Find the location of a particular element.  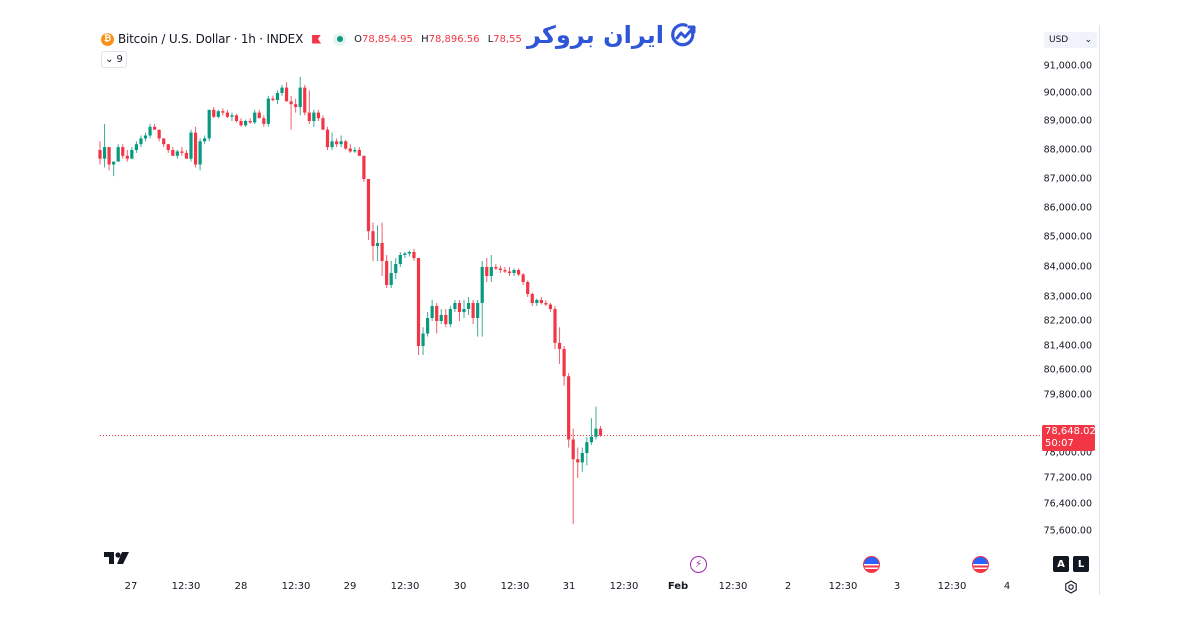

currency-select: USD ⌄ is located at coordinates (1070, 40).